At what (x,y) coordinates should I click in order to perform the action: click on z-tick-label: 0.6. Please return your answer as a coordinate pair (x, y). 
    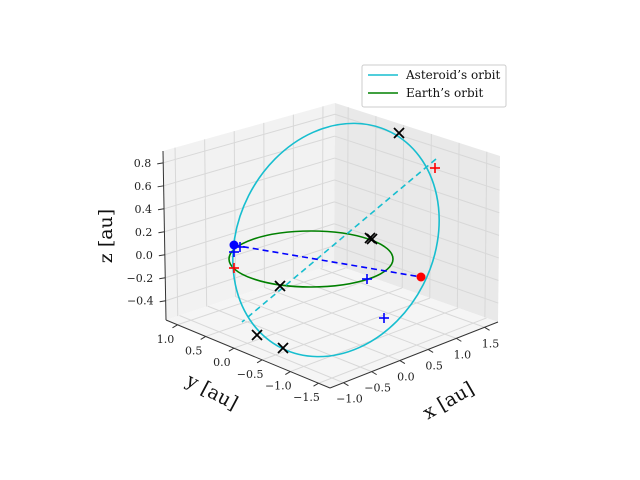
    Looking at the image, I should click on (143, 186).